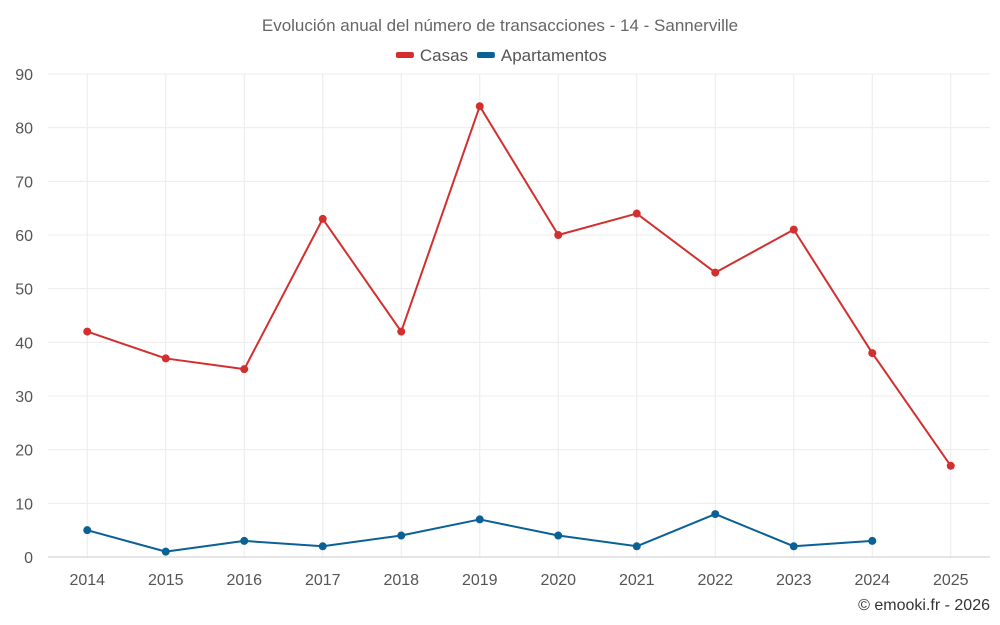 The image size is (1000, 625). Describe the element at coordinates (924, 605) in the screenshot. I see `credit-text: © emooki.fr - 2026` at that location.